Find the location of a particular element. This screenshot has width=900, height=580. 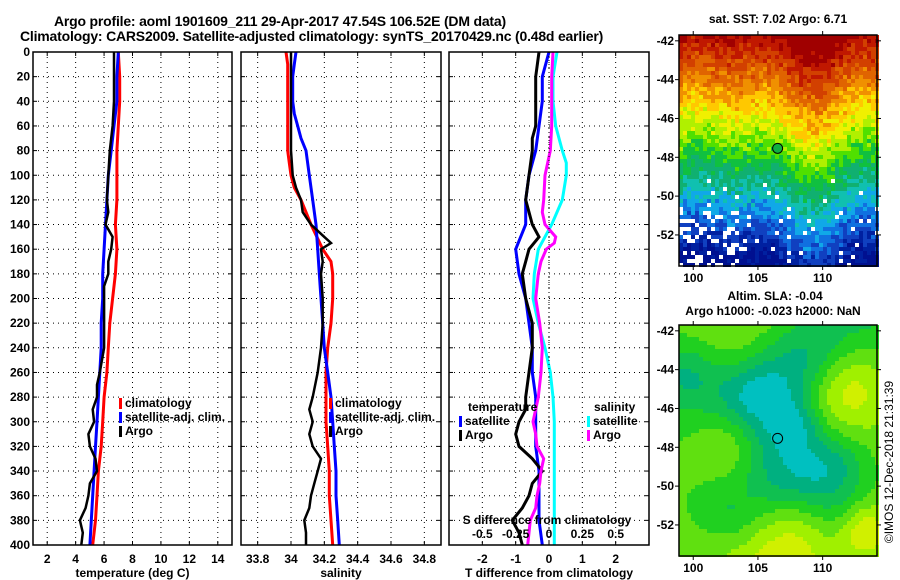

x-tick-label: 14 is located at coordinates (218, 559).